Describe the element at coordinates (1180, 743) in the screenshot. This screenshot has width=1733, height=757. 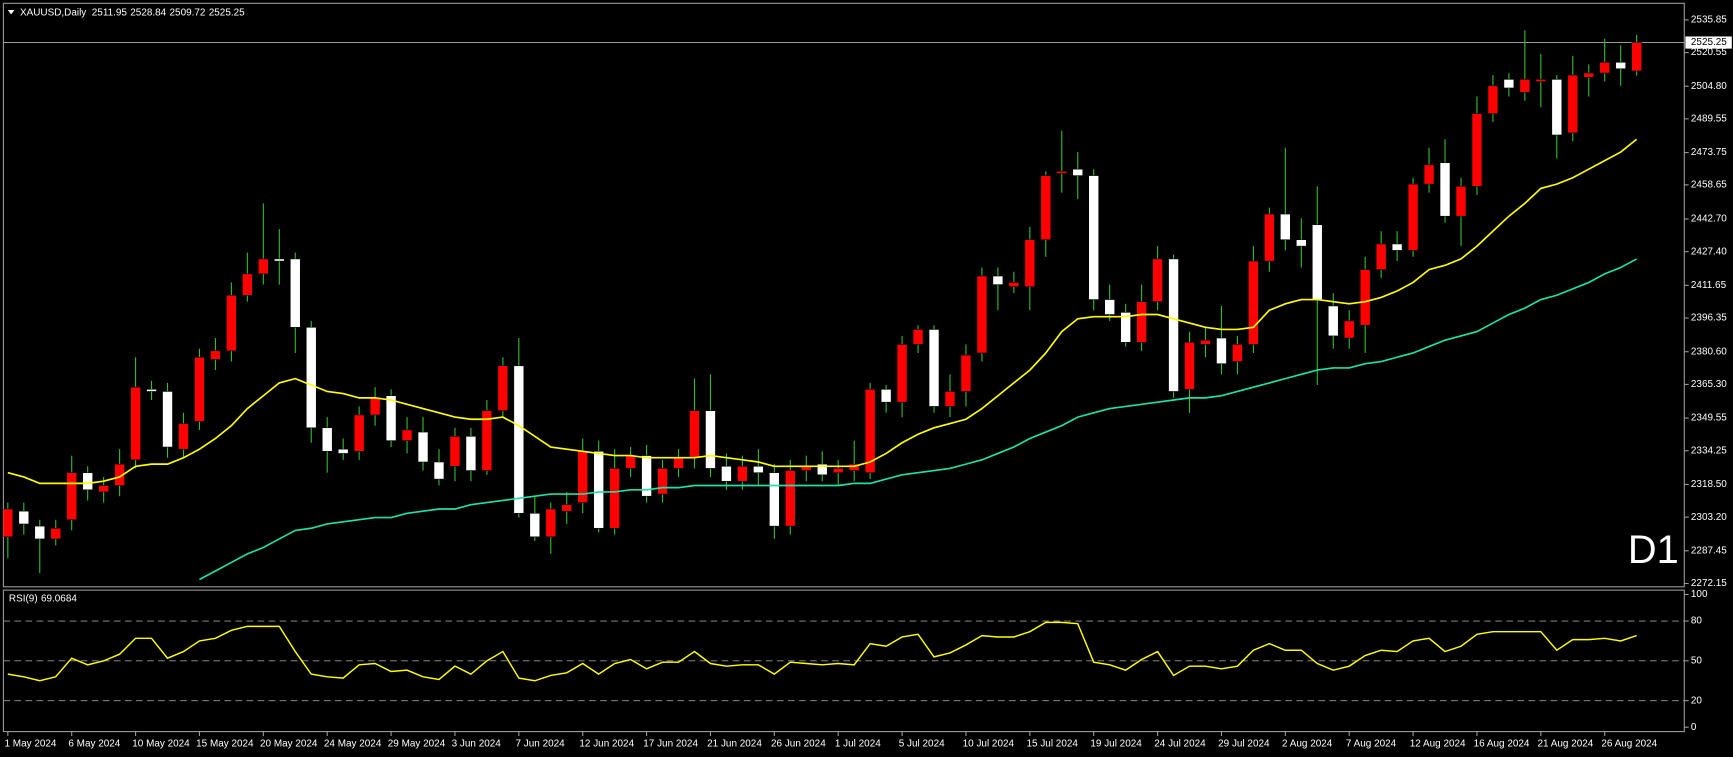
I see `x-tick-label: 24 Jul 2024` at that location.